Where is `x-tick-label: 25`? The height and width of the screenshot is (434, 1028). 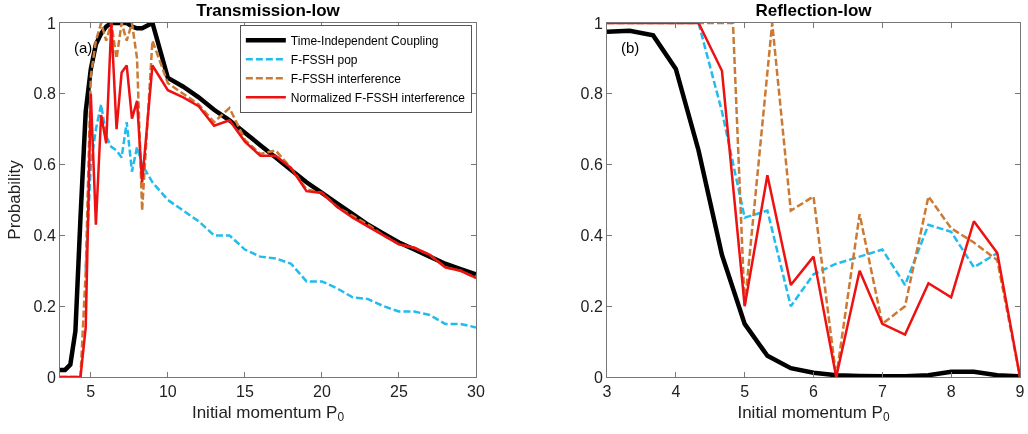
x-tick-label: 25 is located at coordinates (399, 392).